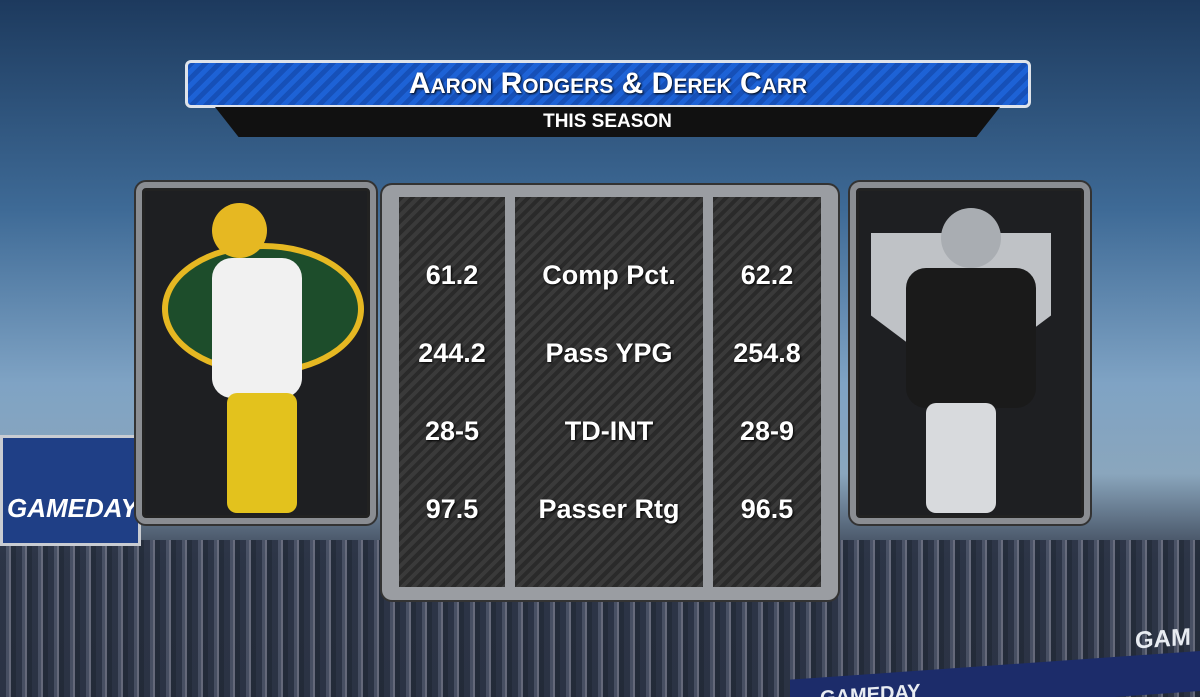 The width and height of the screenshot is (1200, 697). Describe the element at coordinates (452, 392) in the screenshot. I see `left-column` at that location.